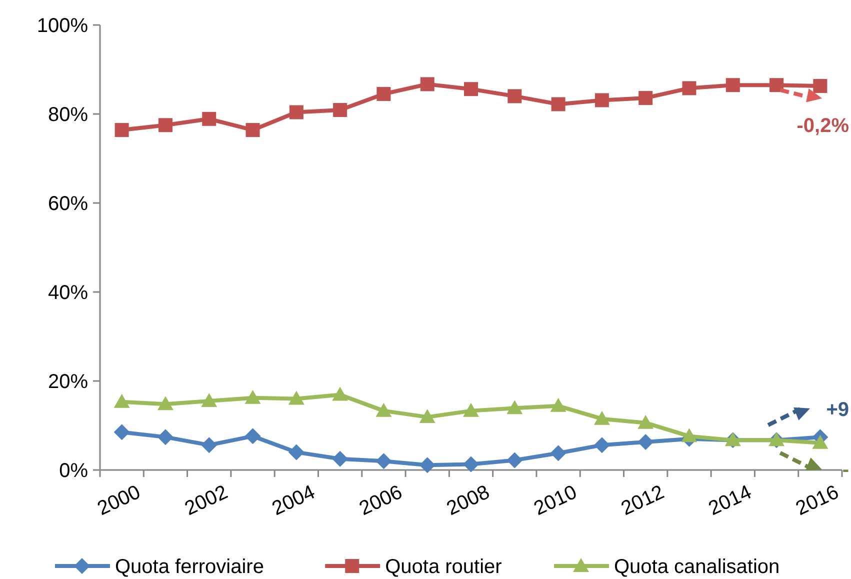 The image size is (851, 579). What do you see at coordinates (443, 567) in the screenshot?
I see `legend-label: Quota routier` at bounding box center [443, 567].